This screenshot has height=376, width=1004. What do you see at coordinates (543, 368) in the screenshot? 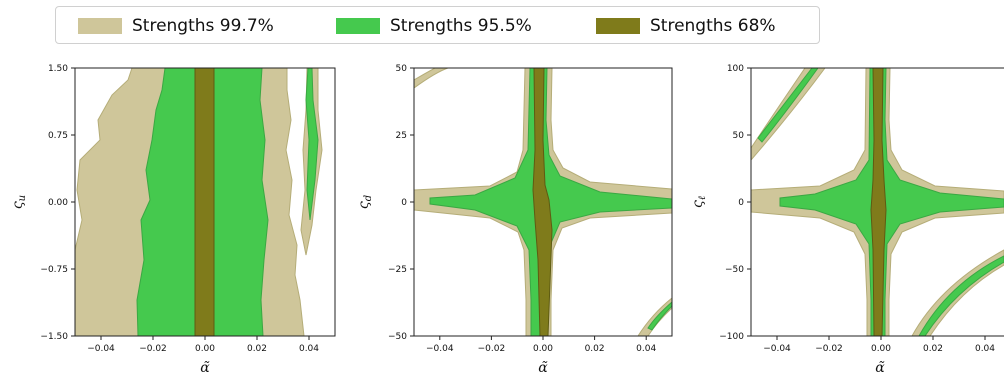
I see `panel-2-xlabel: α̃` at bounding box center [543, 368].